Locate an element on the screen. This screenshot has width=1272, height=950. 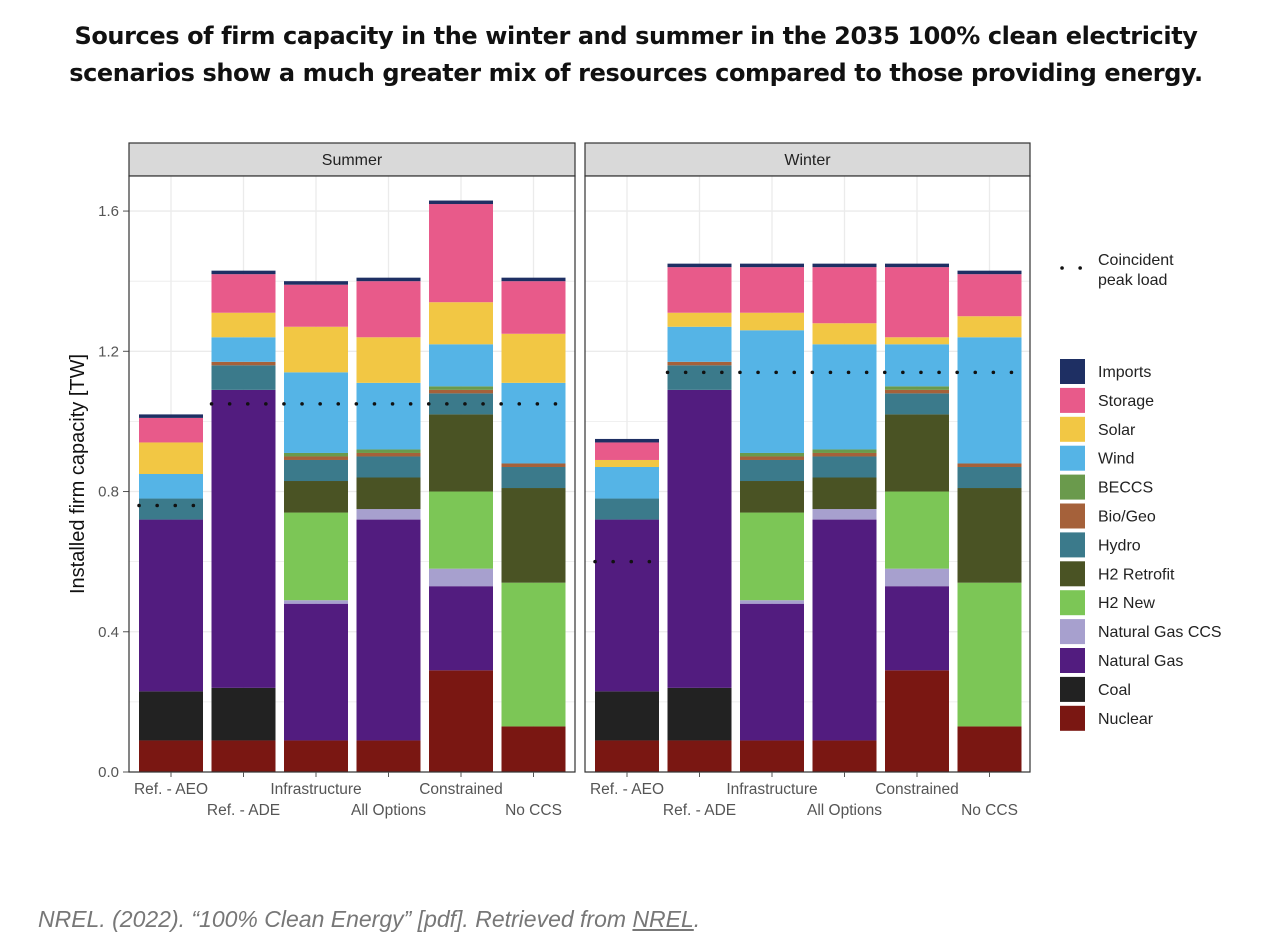
x-tick-label: Ref. - AEO is located at coordinates (171, 789).